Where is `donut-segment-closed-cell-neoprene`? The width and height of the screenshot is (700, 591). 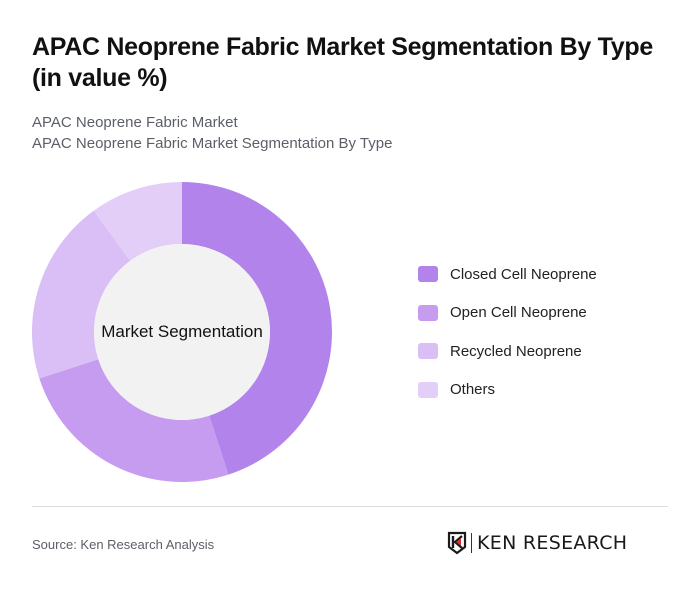
donut-segment-closed-cell-neoprene is located at coordinates (257, 328).